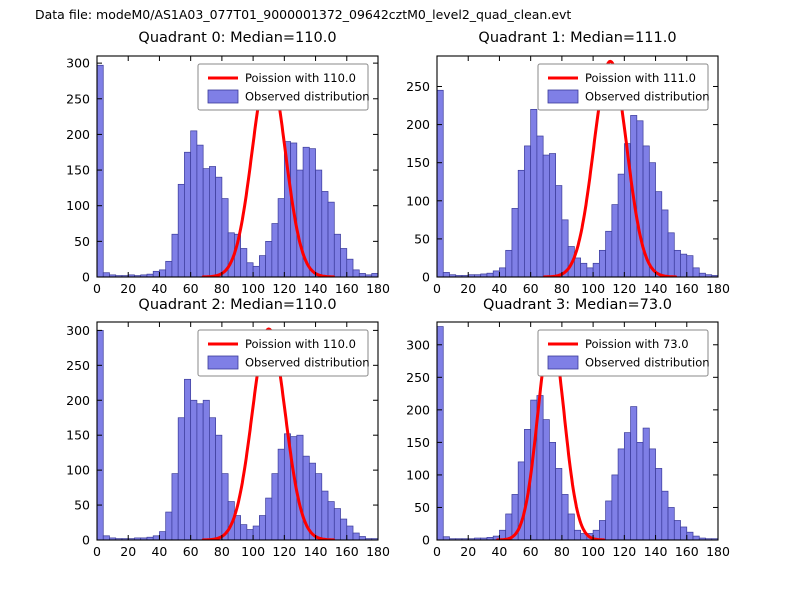 The height and width of the screenshot is (600, 800). I want to click on quadrant-3-title: Quadrant 3: Median=73.0, so click(577, 305).